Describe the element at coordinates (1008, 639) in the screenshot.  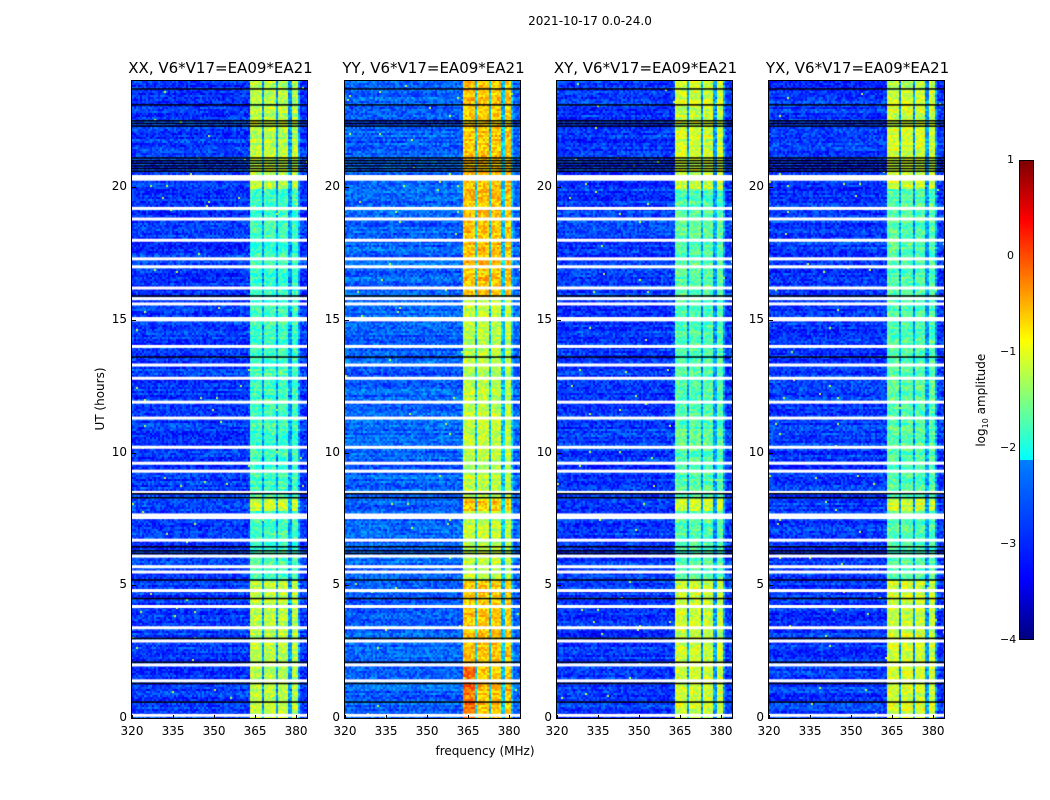
I see `colorbar-tick-label: −4` at that location.